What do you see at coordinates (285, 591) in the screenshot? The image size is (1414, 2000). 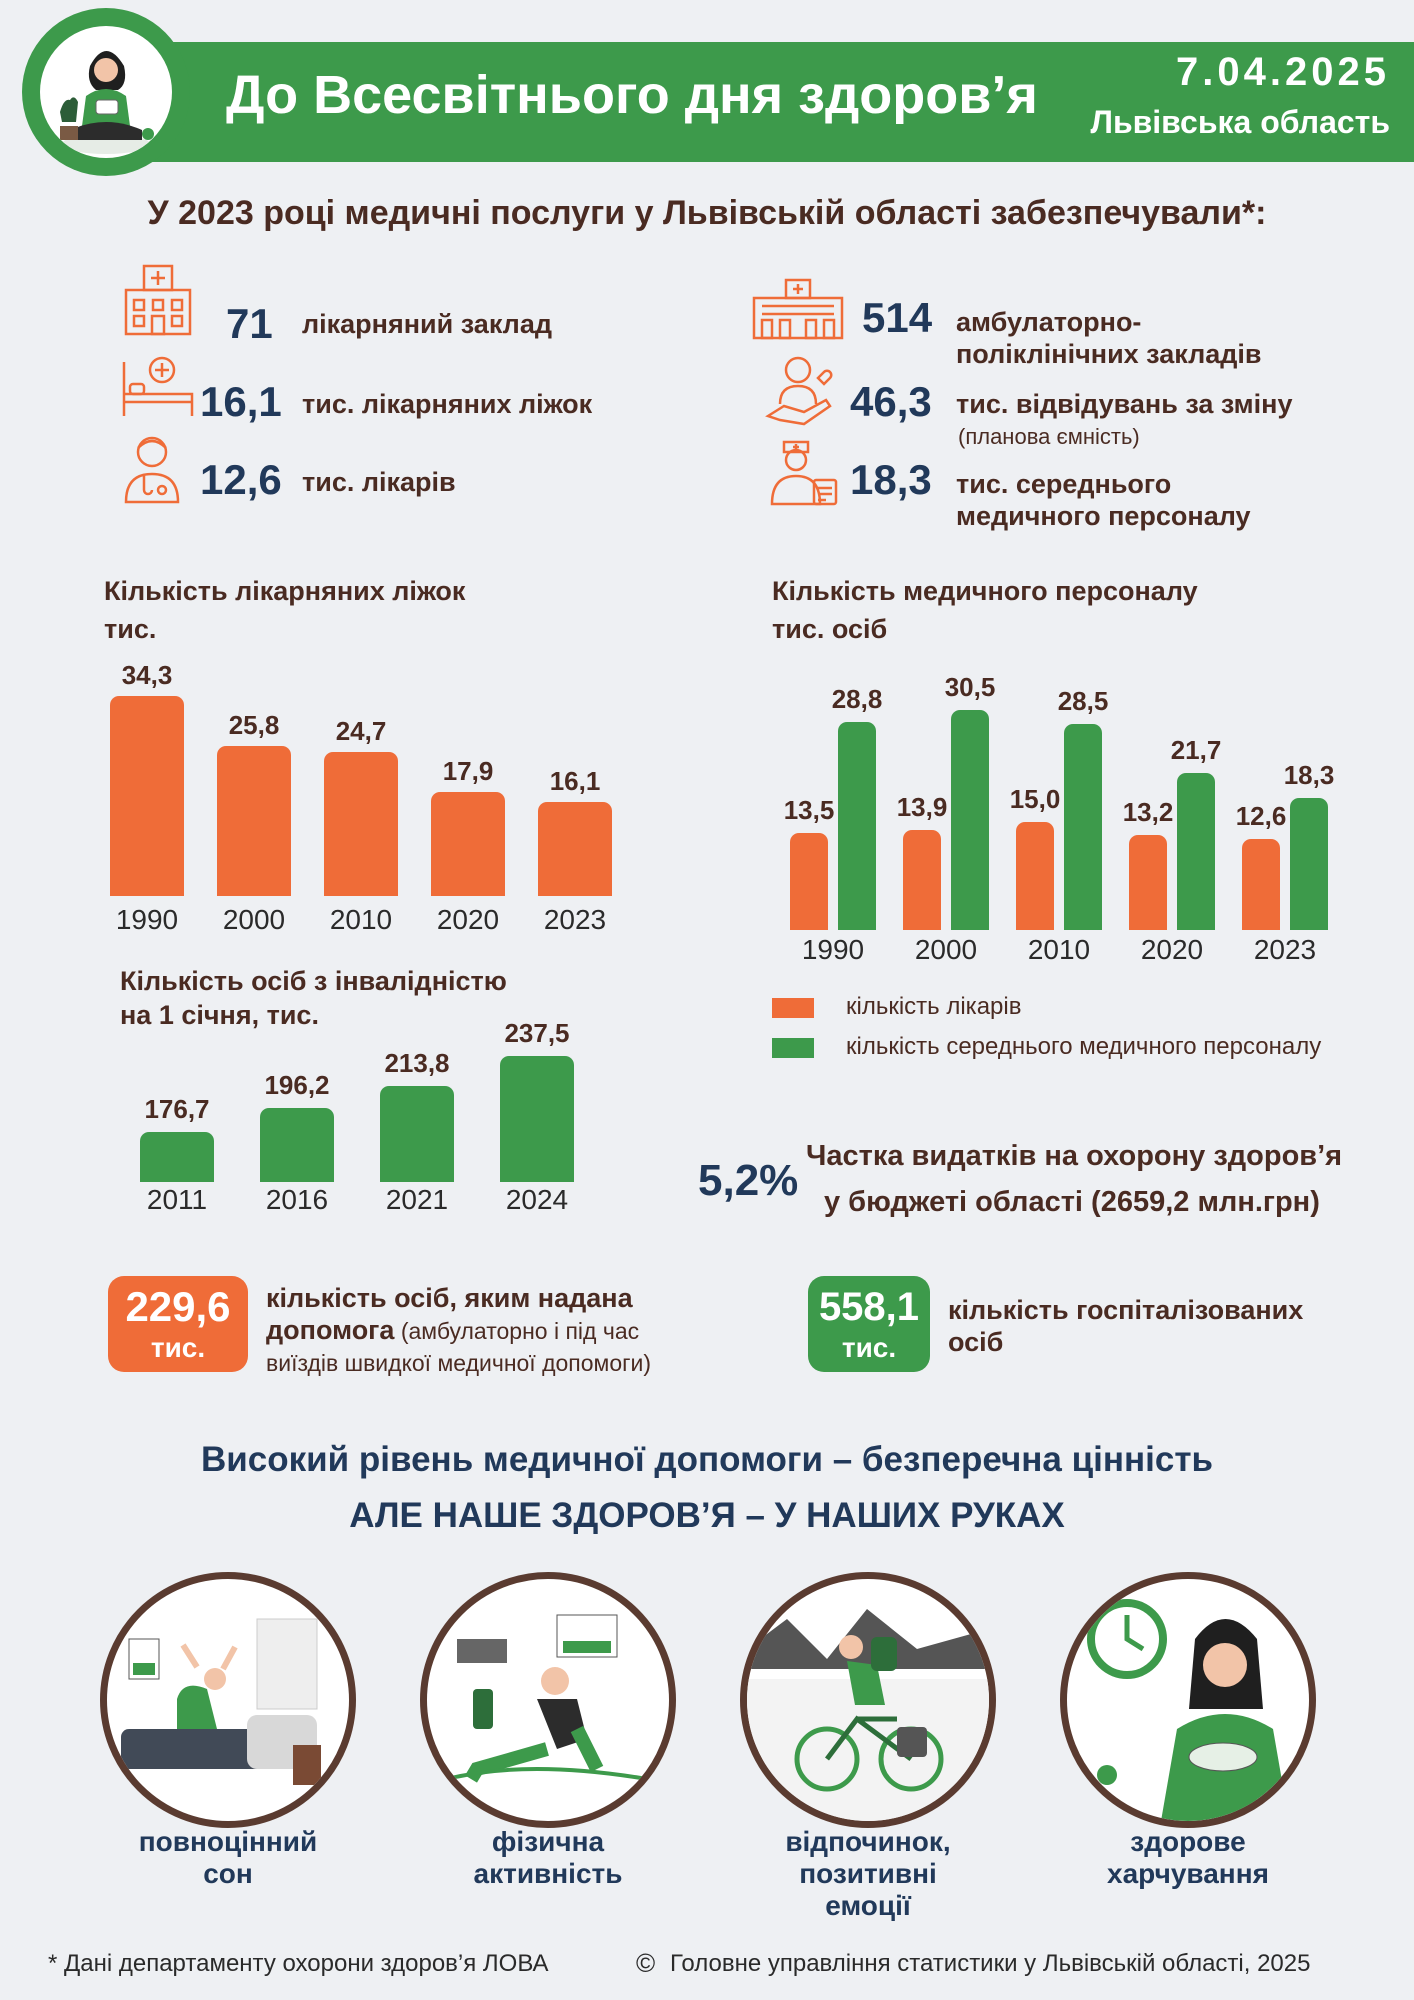 I see `beds-chart-title: Кількість лікарняних ліжок` at bounding box center [285, 591].